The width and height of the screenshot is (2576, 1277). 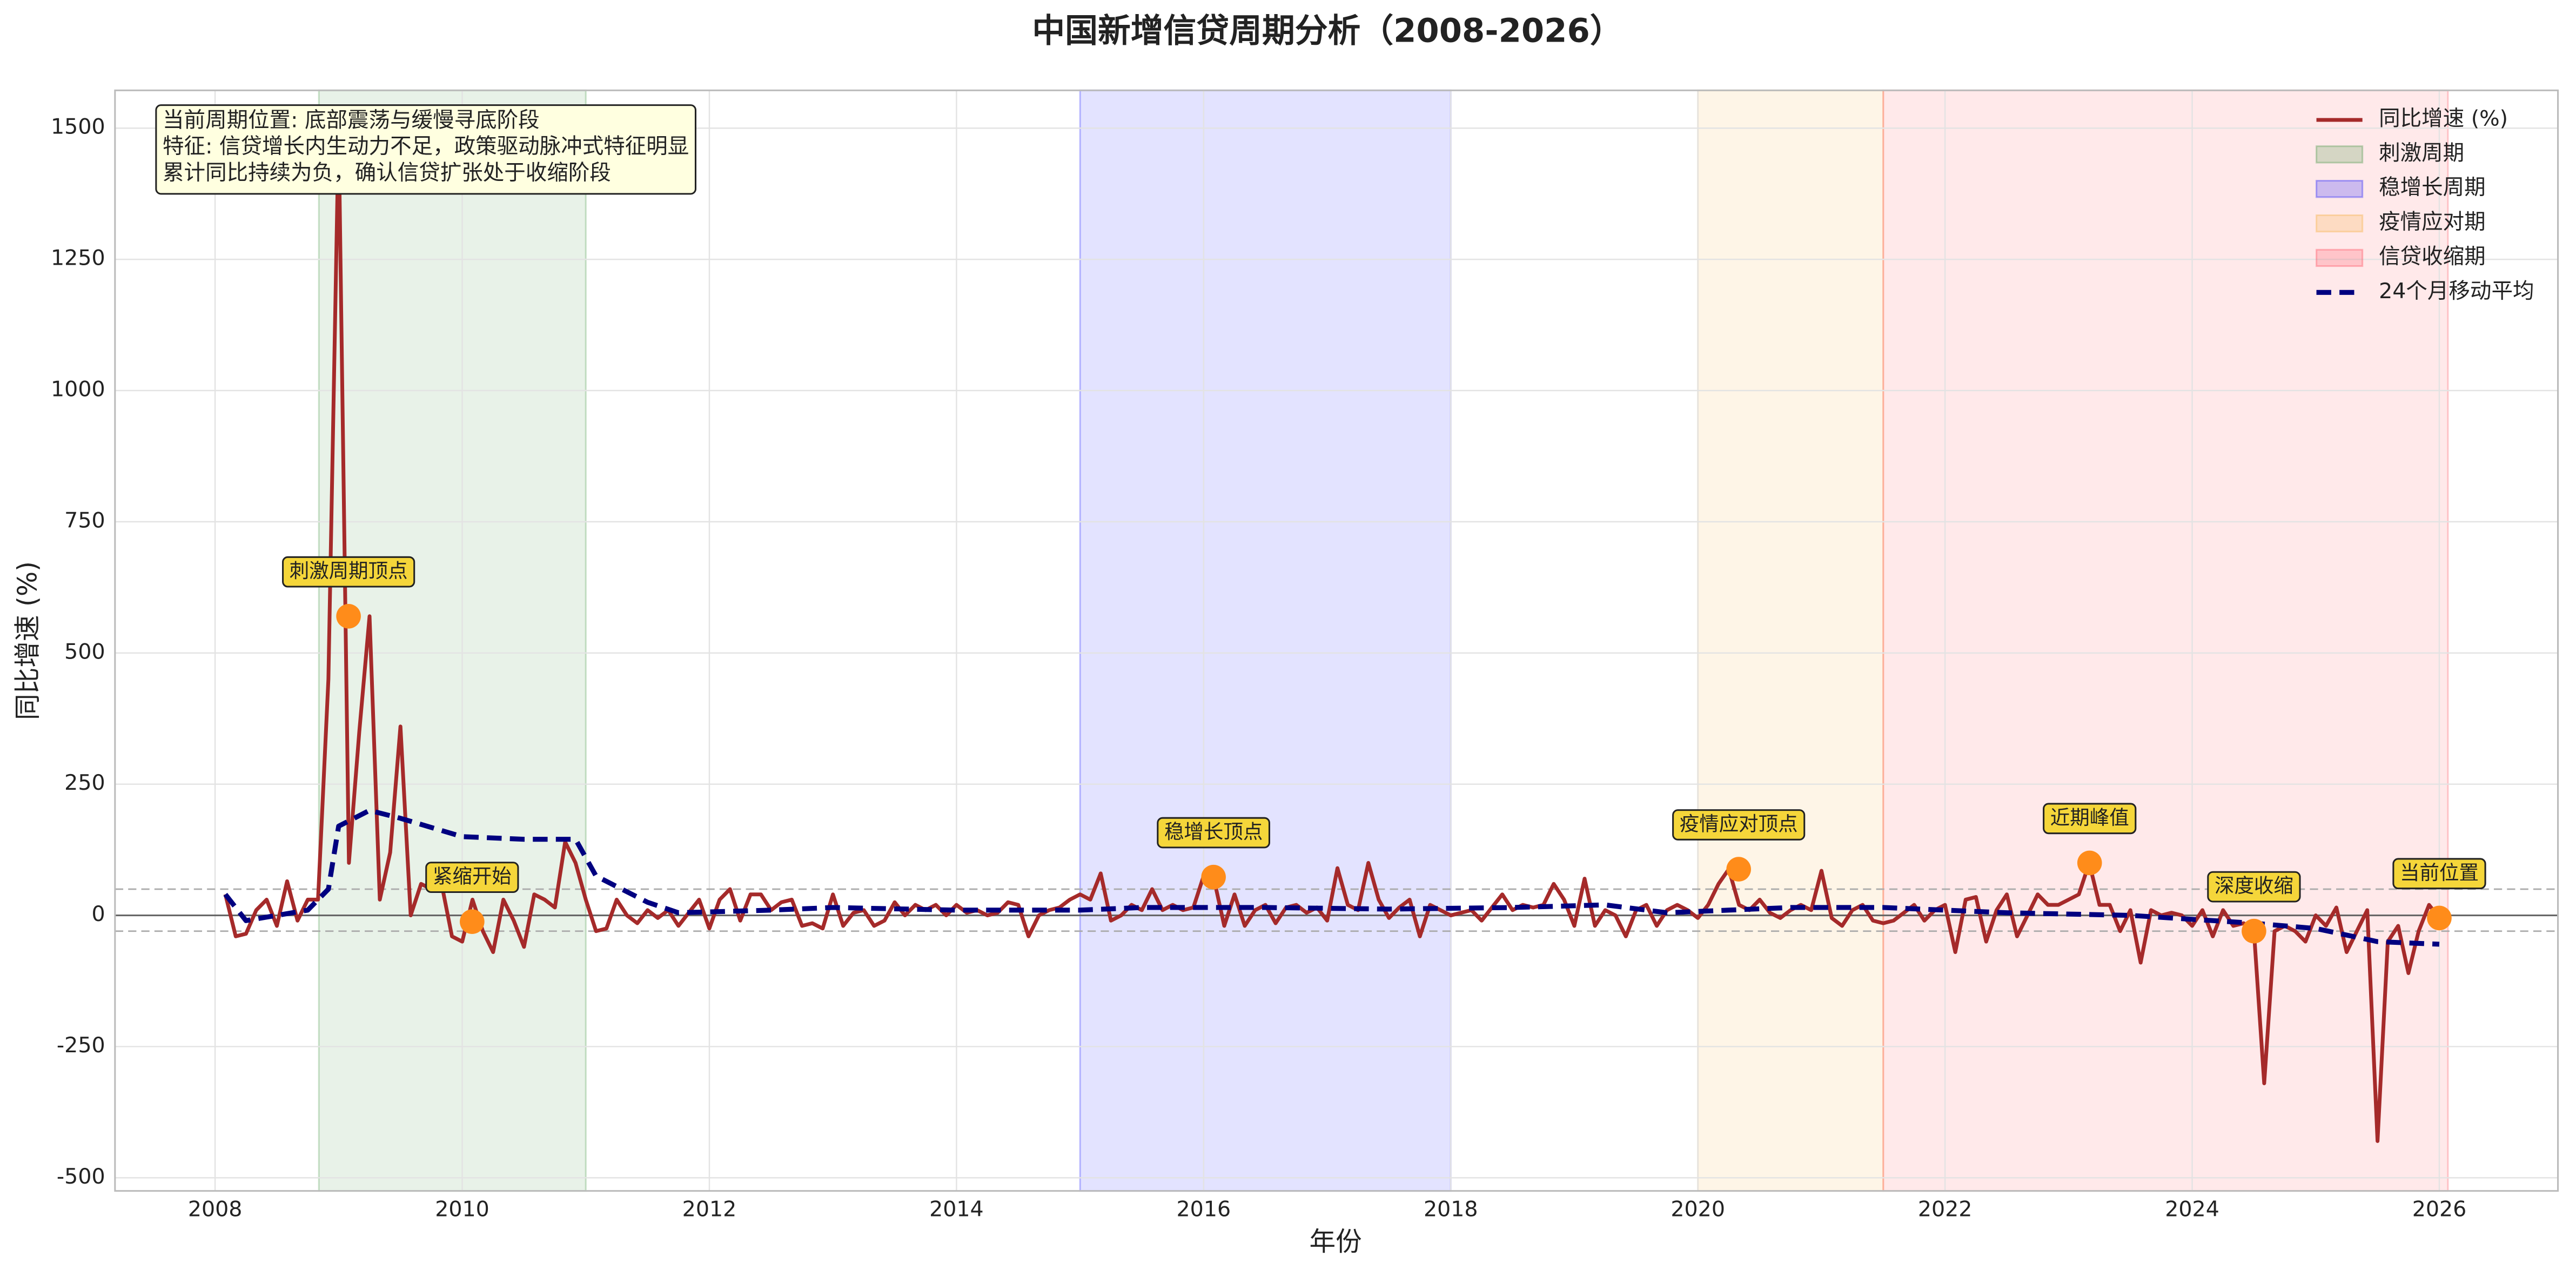 What do you see at coordinates (957, 1209) in the screenshot?
I see `x-tick-label: 2014` at bounding box center [957, 1209].